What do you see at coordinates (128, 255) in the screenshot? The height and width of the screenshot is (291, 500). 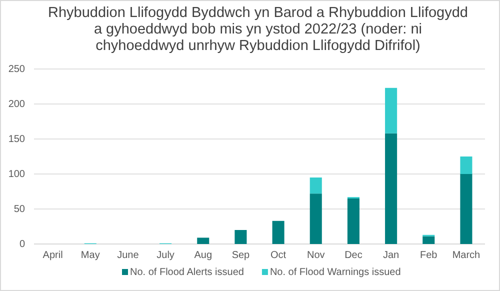 I see `x-tick-label: June` at bounding box center [128, 255].